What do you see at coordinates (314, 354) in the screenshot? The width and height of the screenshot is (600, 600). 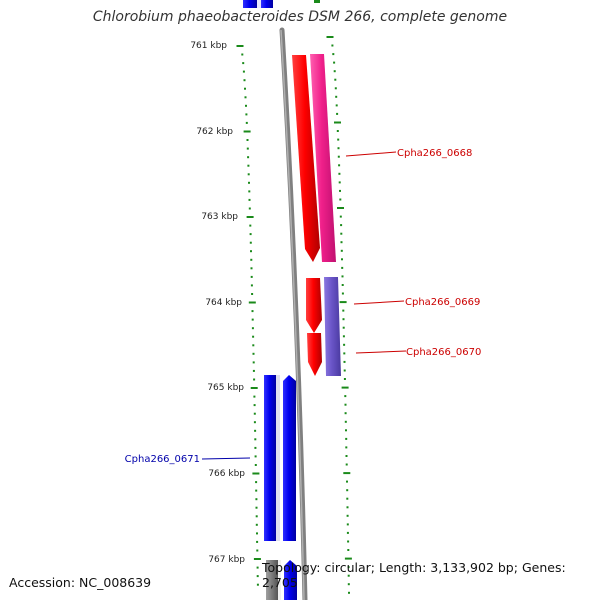 I see `gene-cpha266-0670-red` at bounding box center [314, 354].